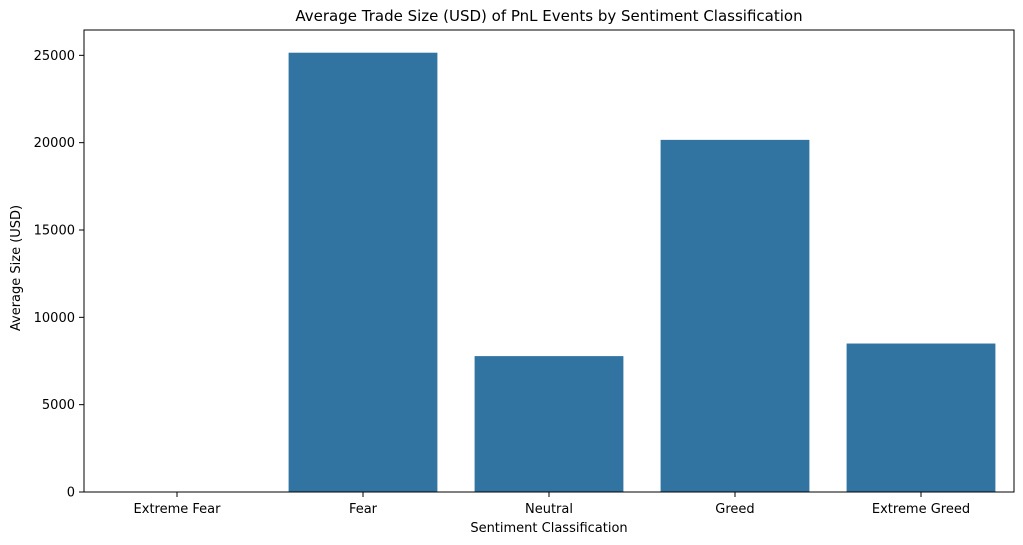  I want to click on x-tick-label: Extreme Greed, so click(921, 509).